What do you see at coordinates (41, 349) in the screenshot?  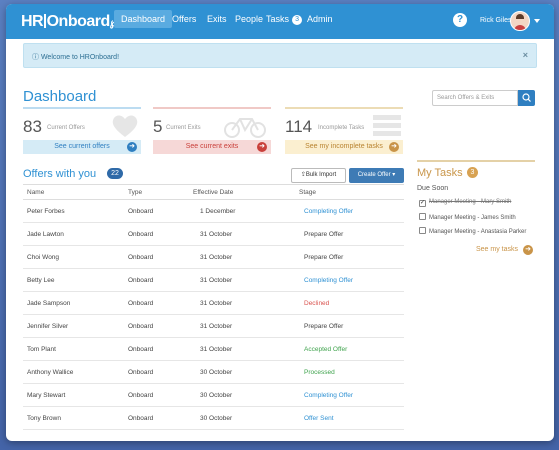 I see `cell-name: Tom Plant` at bounding box center [41, 349].